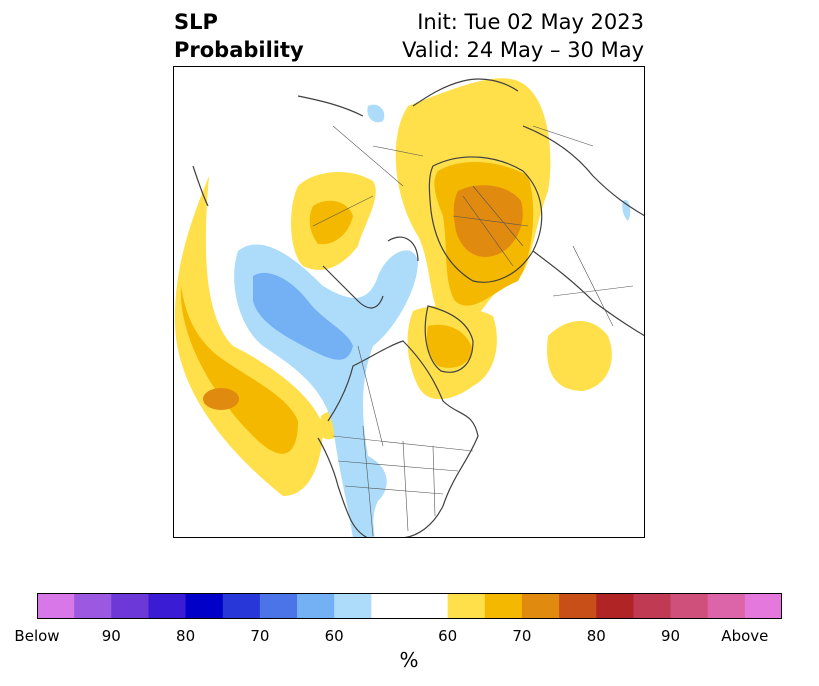 Image resolution: width=819 pixels, height=686 pixels. Describe the element at coordinates (523, 50) in the screenshot. I see `valid-range: Valid: 24 May – 30 May` at that location.